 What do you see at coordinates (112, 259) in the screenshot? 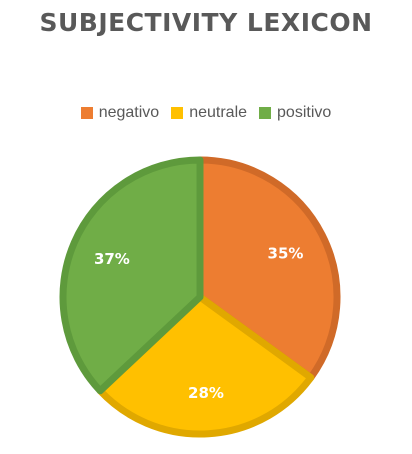
I see `pie-label-positivo: 37%` at bounding box center [112, 259].